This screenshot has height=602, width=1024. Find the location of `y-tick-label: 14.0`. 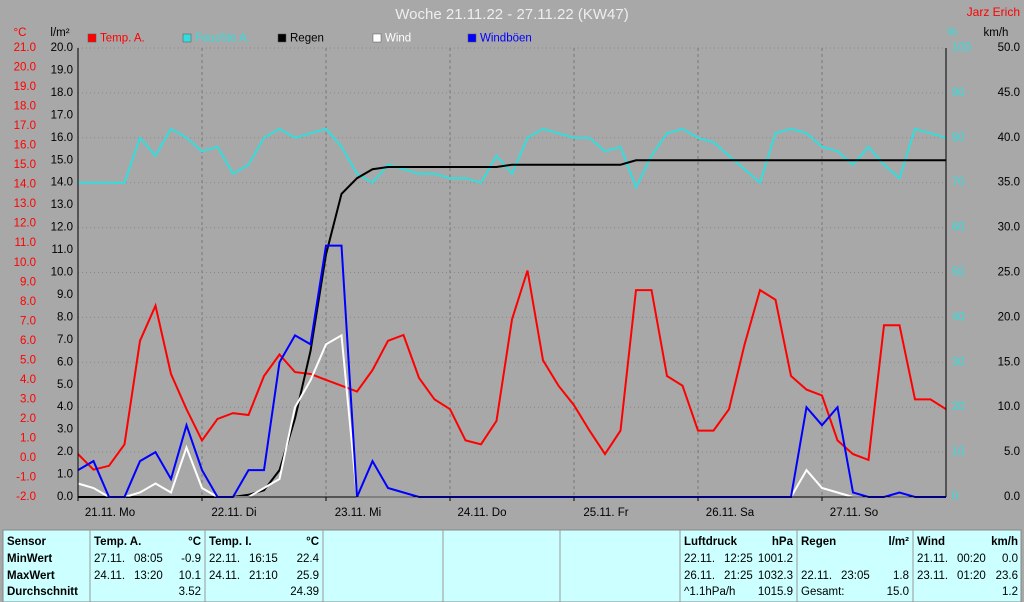

y-tick-label: 14.0 is located at coordinates (25, 185).